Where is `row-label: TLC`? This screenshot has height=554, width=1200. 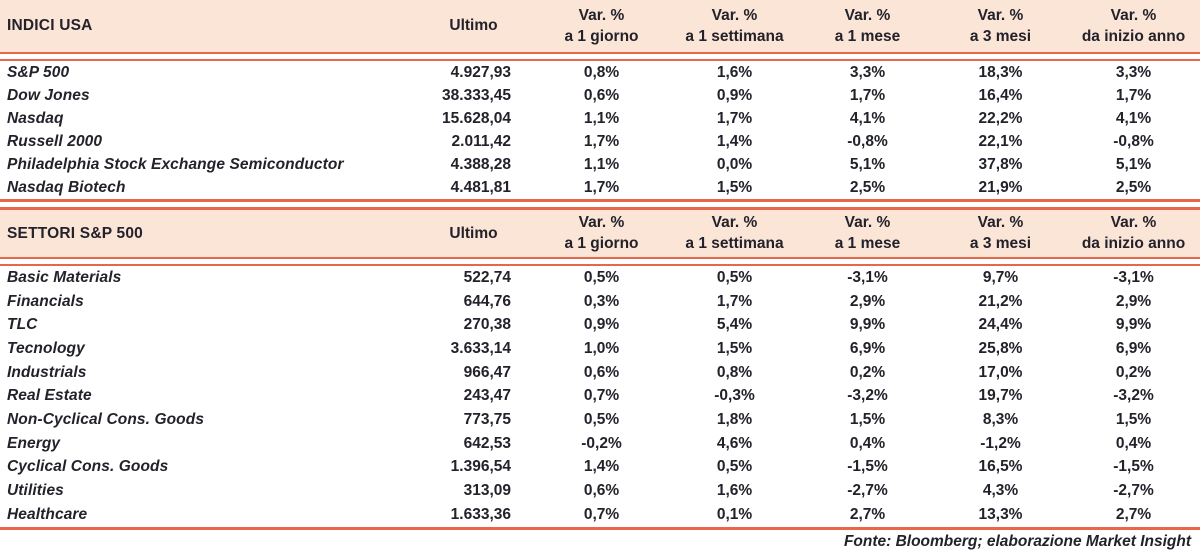
row-label: TLC is located at coordinates (22, 325).